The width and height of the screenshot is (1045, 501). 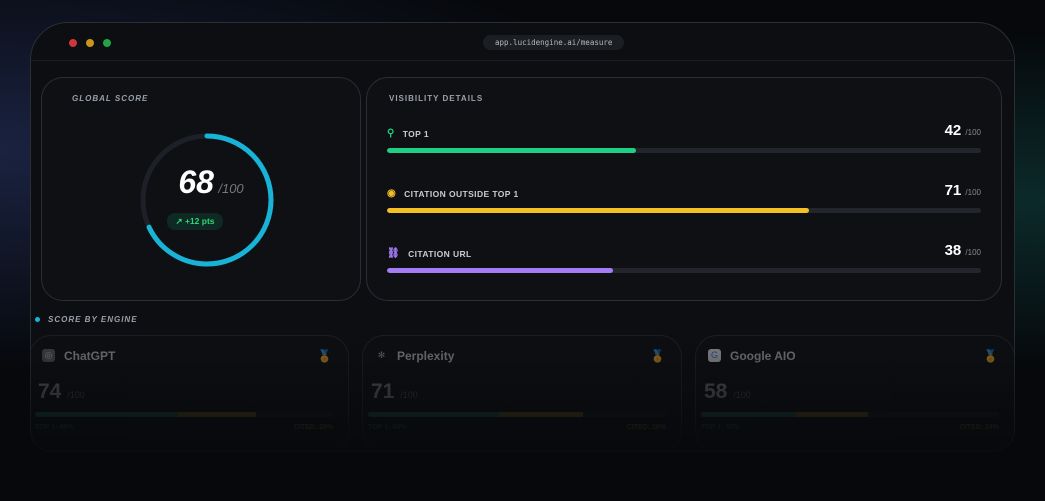 What do you see at coordinates (196, 182) in the screenshot?
I see `score-number: 68` at bounding box center [196, 182].